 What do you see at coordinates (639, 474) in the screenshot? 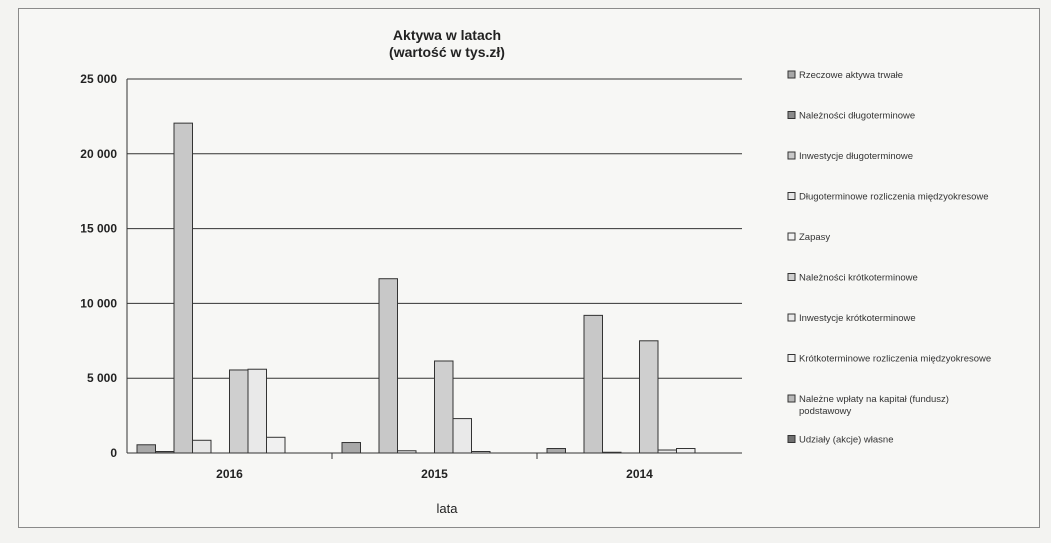
I see `x-tick-label: 2014` at bounding box center [639, 474].